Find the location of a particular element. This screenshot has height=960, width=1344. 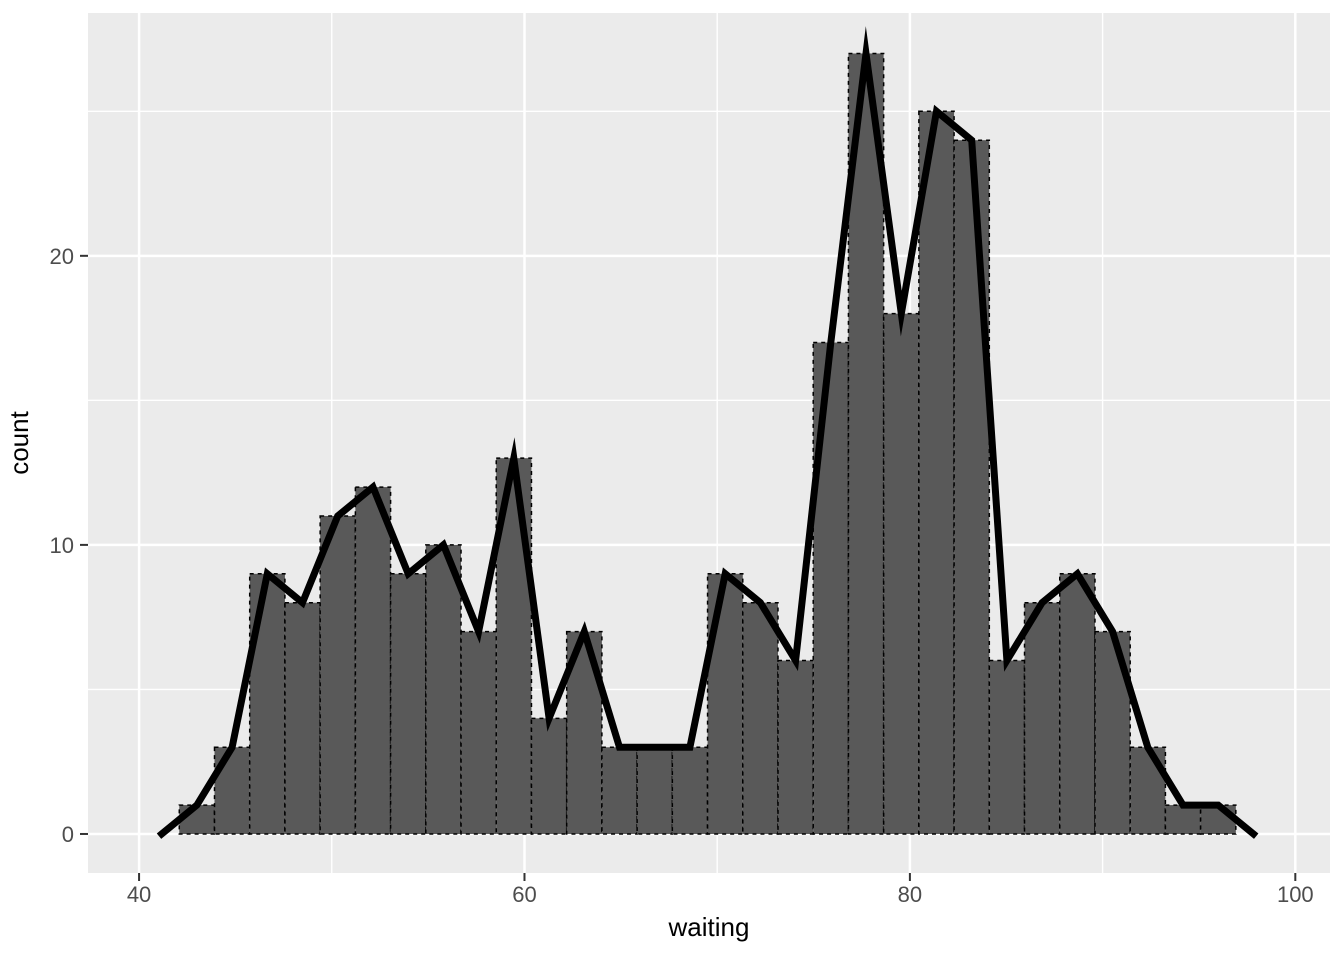

y-tick-label: 0 is located at coordinates (68, 834).